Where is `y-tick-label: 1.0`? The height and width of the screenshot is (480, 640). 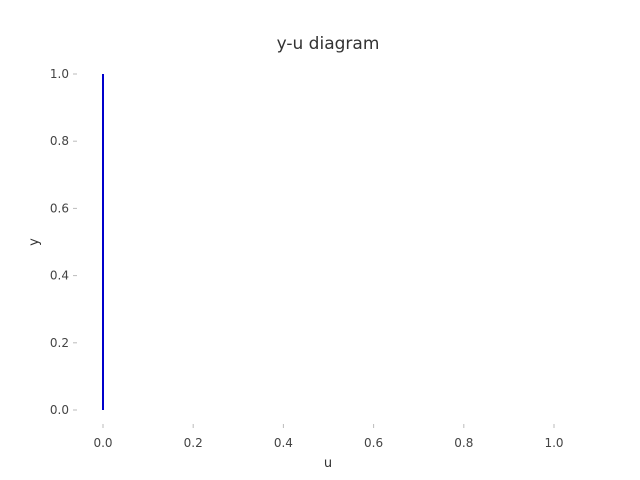 y-tick-label: 1.0 is located at coordinates (59, 74).